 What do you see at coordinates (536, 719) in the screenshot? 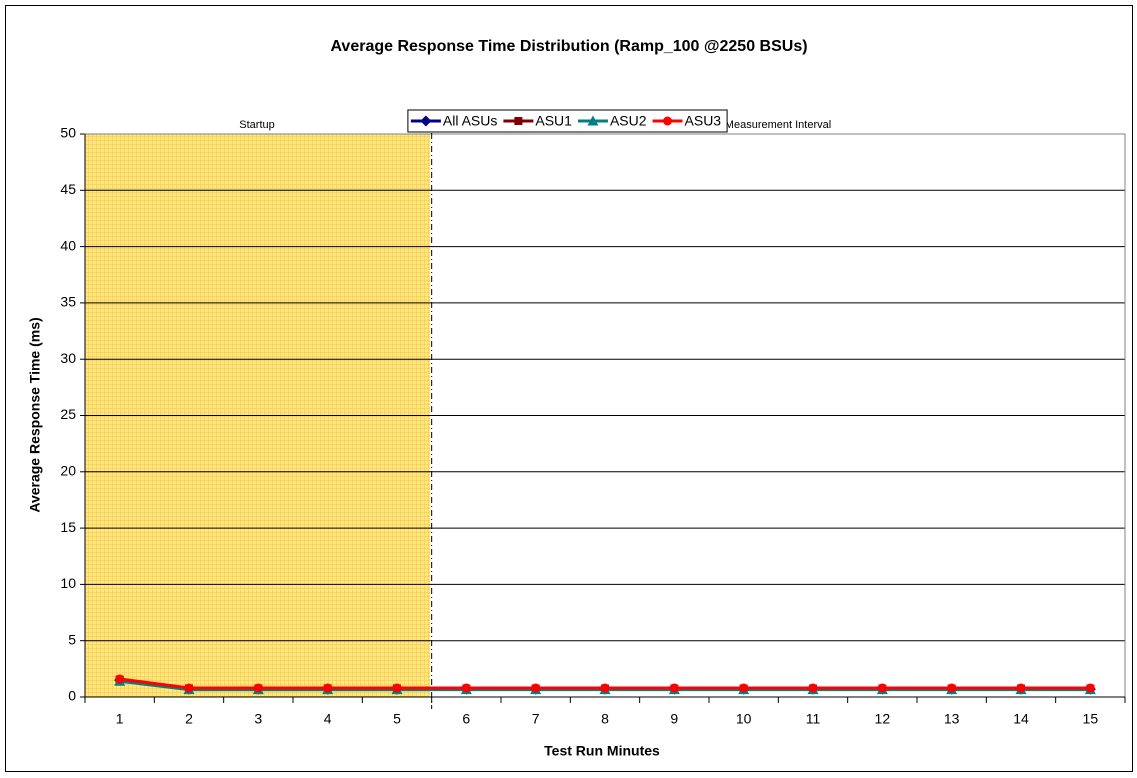
I see `x-tick-label: 7` at bounding box center [536, 719].